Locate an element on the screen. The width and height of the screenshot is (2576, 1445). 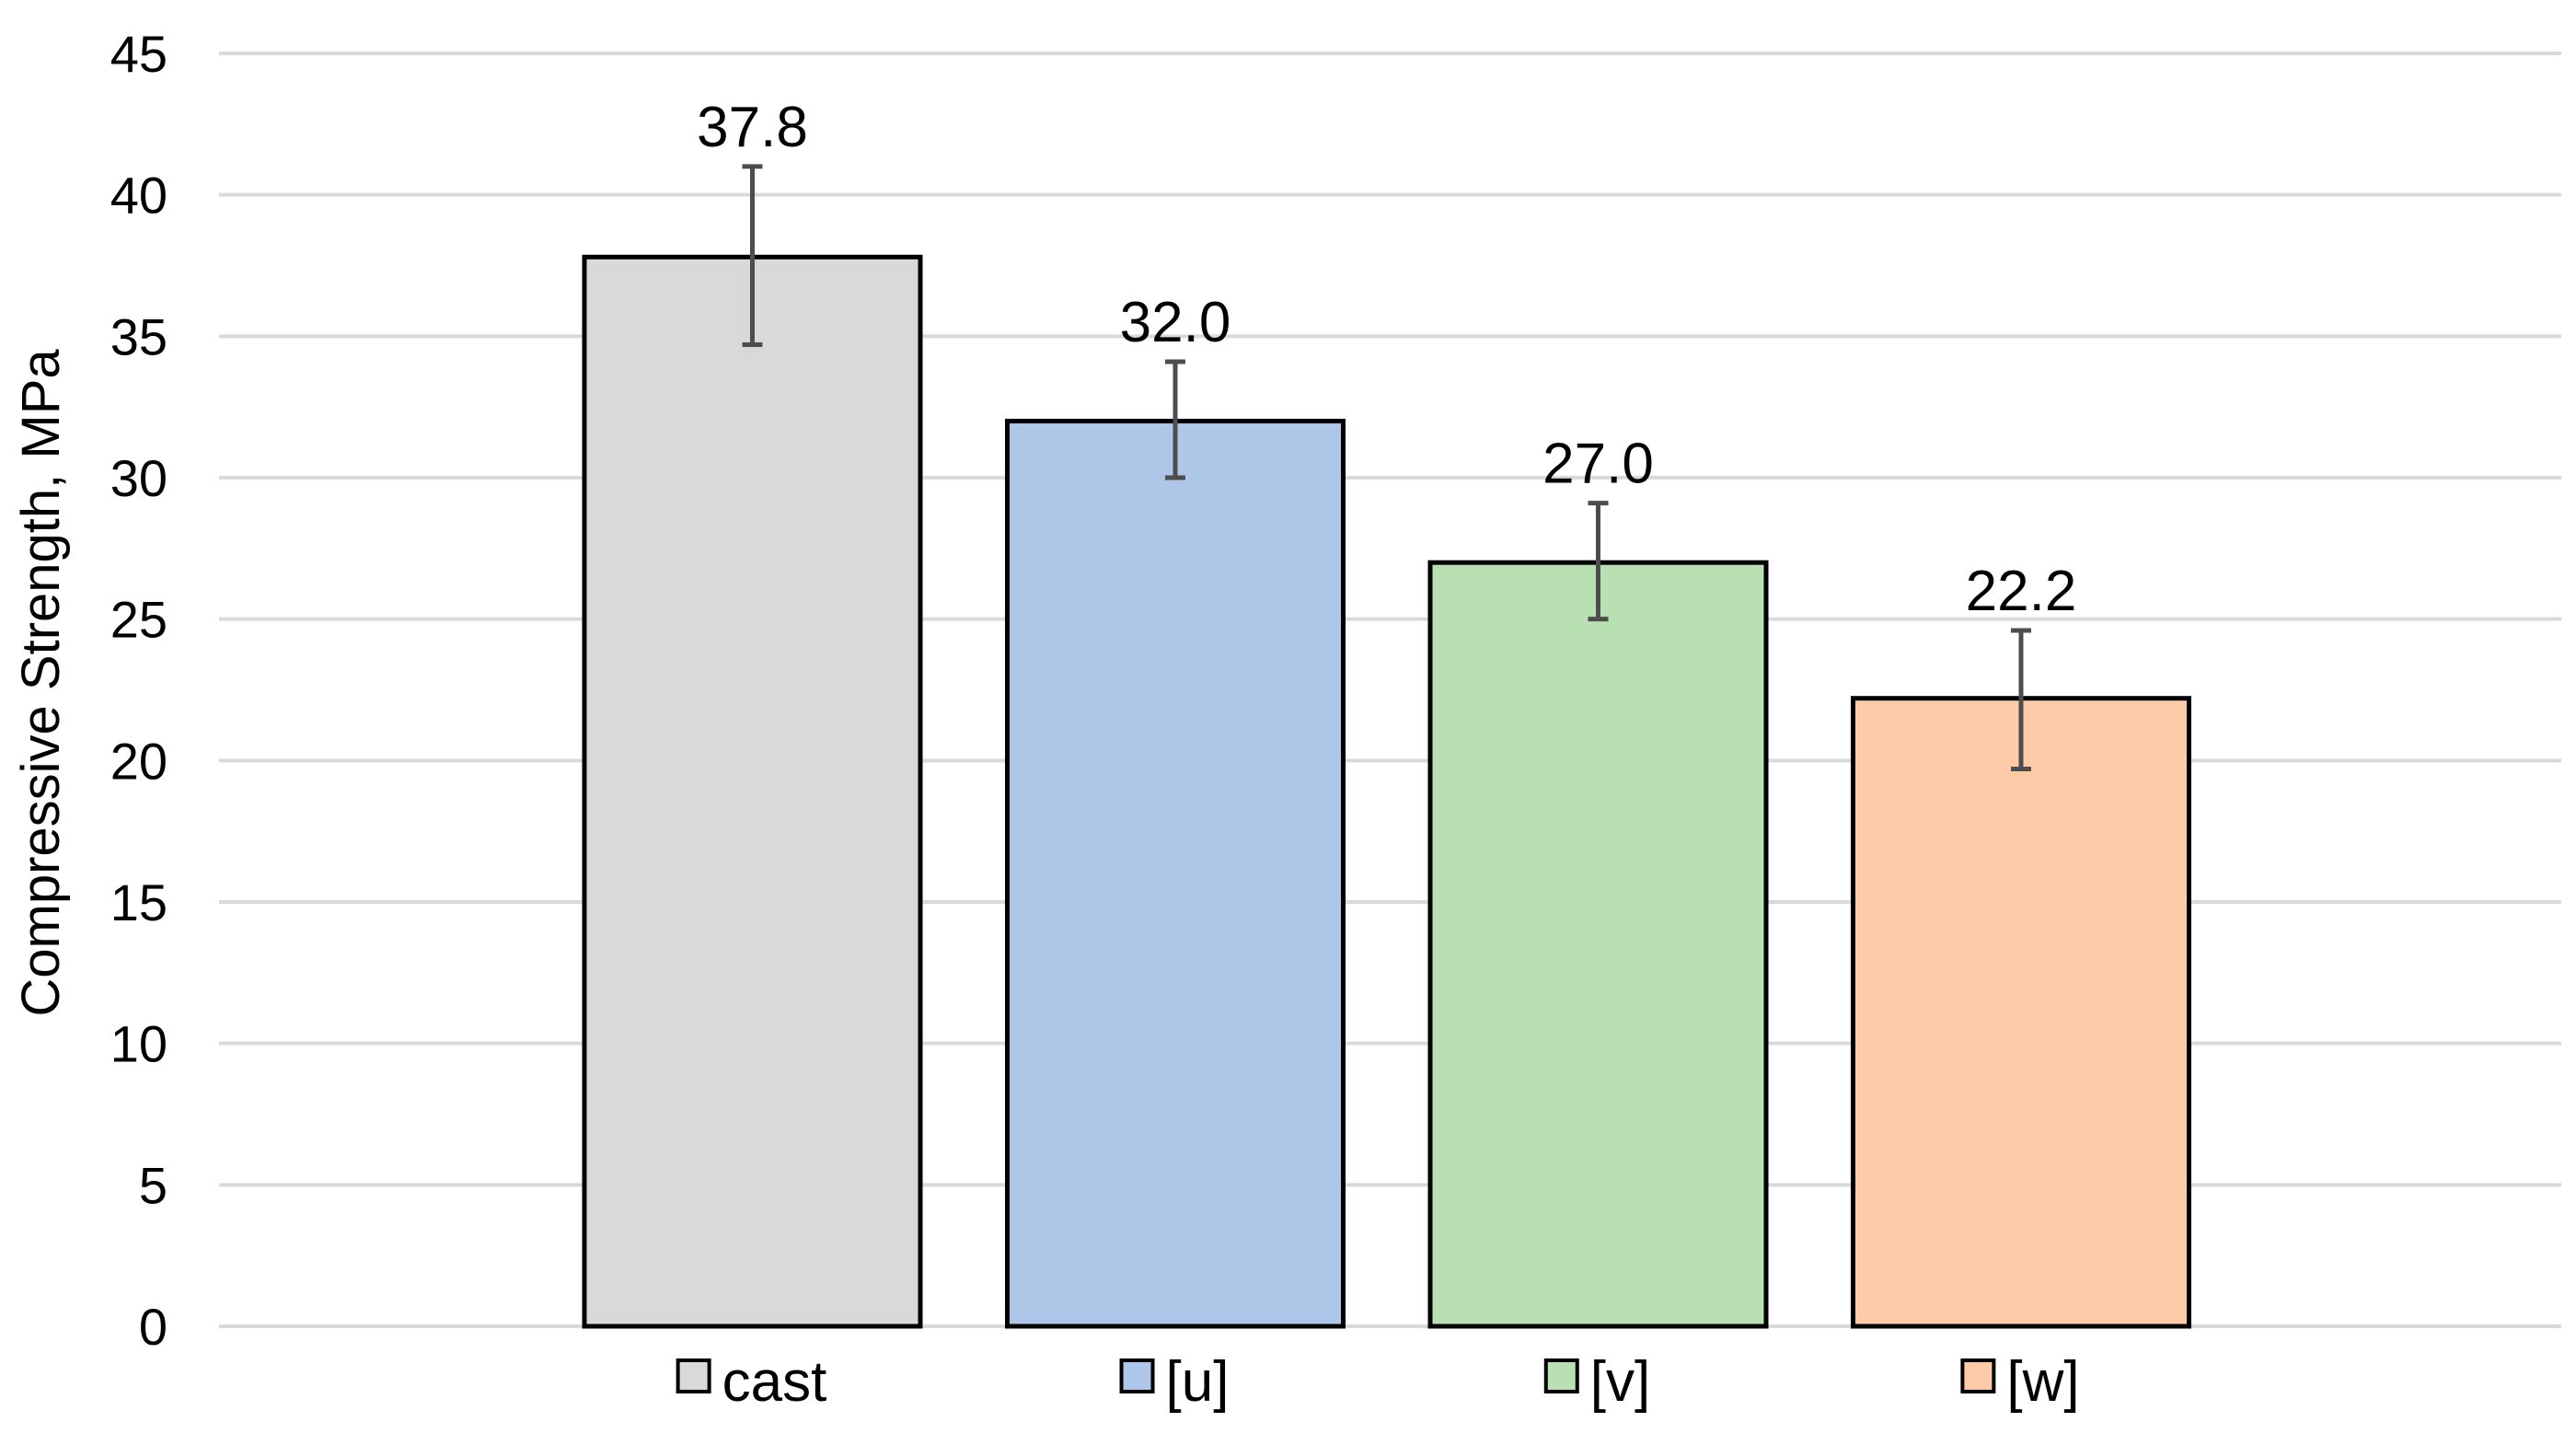
legend: cast [u] [v] [w] is located at coordinates (1378, 1382).